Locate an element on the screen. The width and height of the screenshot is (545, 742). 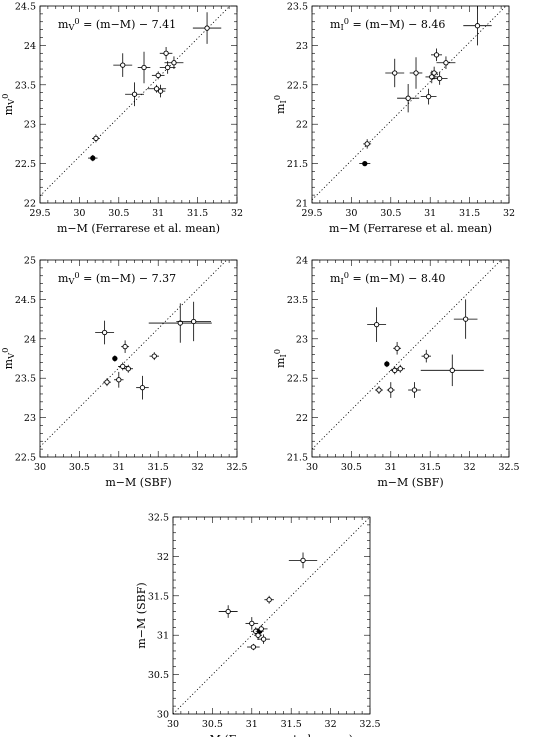
y-tick-label: 21 is located at coordinates (302, 204).